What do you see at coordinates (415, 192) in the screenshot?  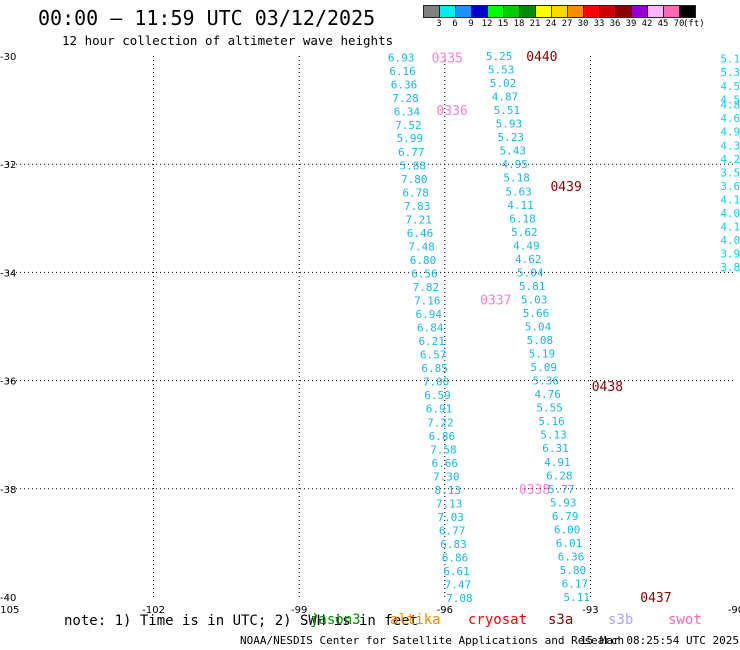 I see `swh-value: 6.78` at bounding box center [415, 192].